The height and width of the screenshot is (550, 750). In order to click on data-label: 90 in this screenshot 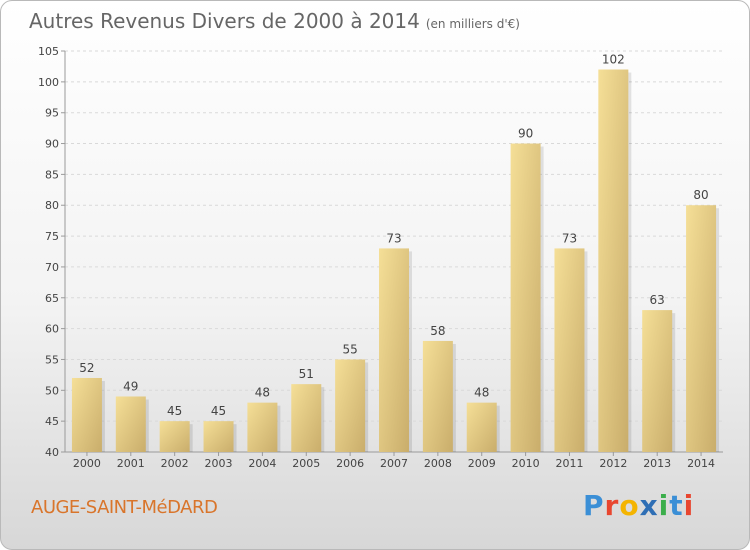, I will do `click(525, 134)`.